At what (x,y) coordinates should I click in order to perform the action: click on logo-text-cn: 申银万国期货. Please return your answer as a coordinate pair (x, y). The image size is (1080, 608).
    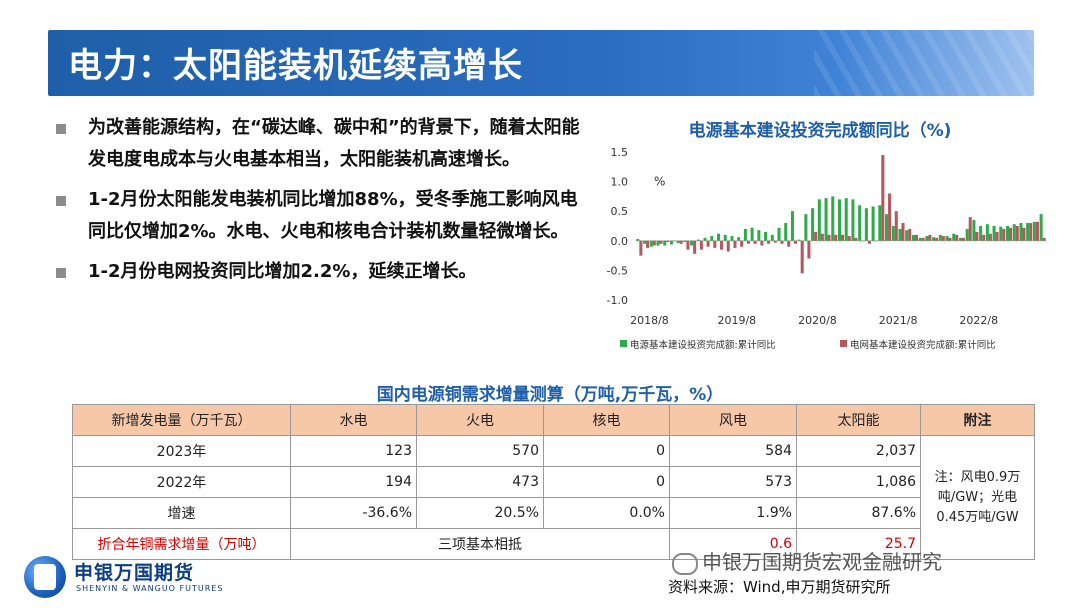
    Looking at the image, I should click on (134, 573).